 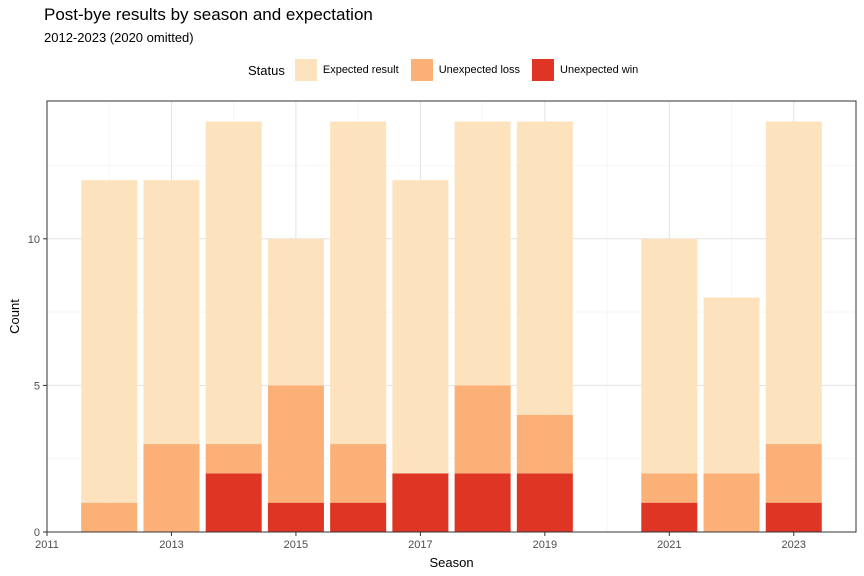 What do you see at coordinates (295, 517) in the screenshot?
I see `bar-unexpected-win-2015` at bounding box center [295, 517].